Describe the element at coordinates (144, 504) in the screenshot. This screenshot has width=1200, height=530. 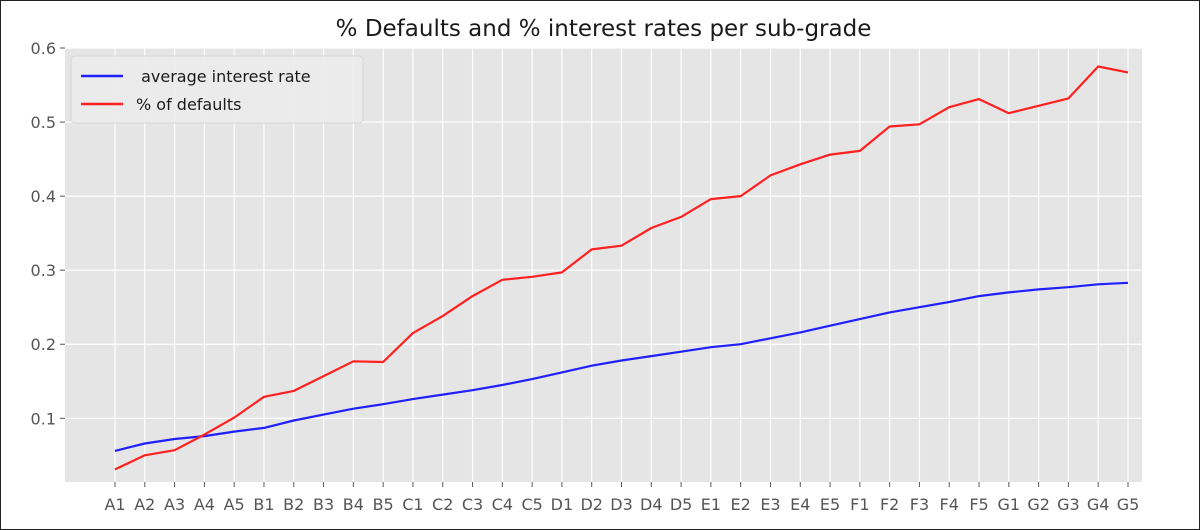
I see `x-tick-label: A2` at that location.